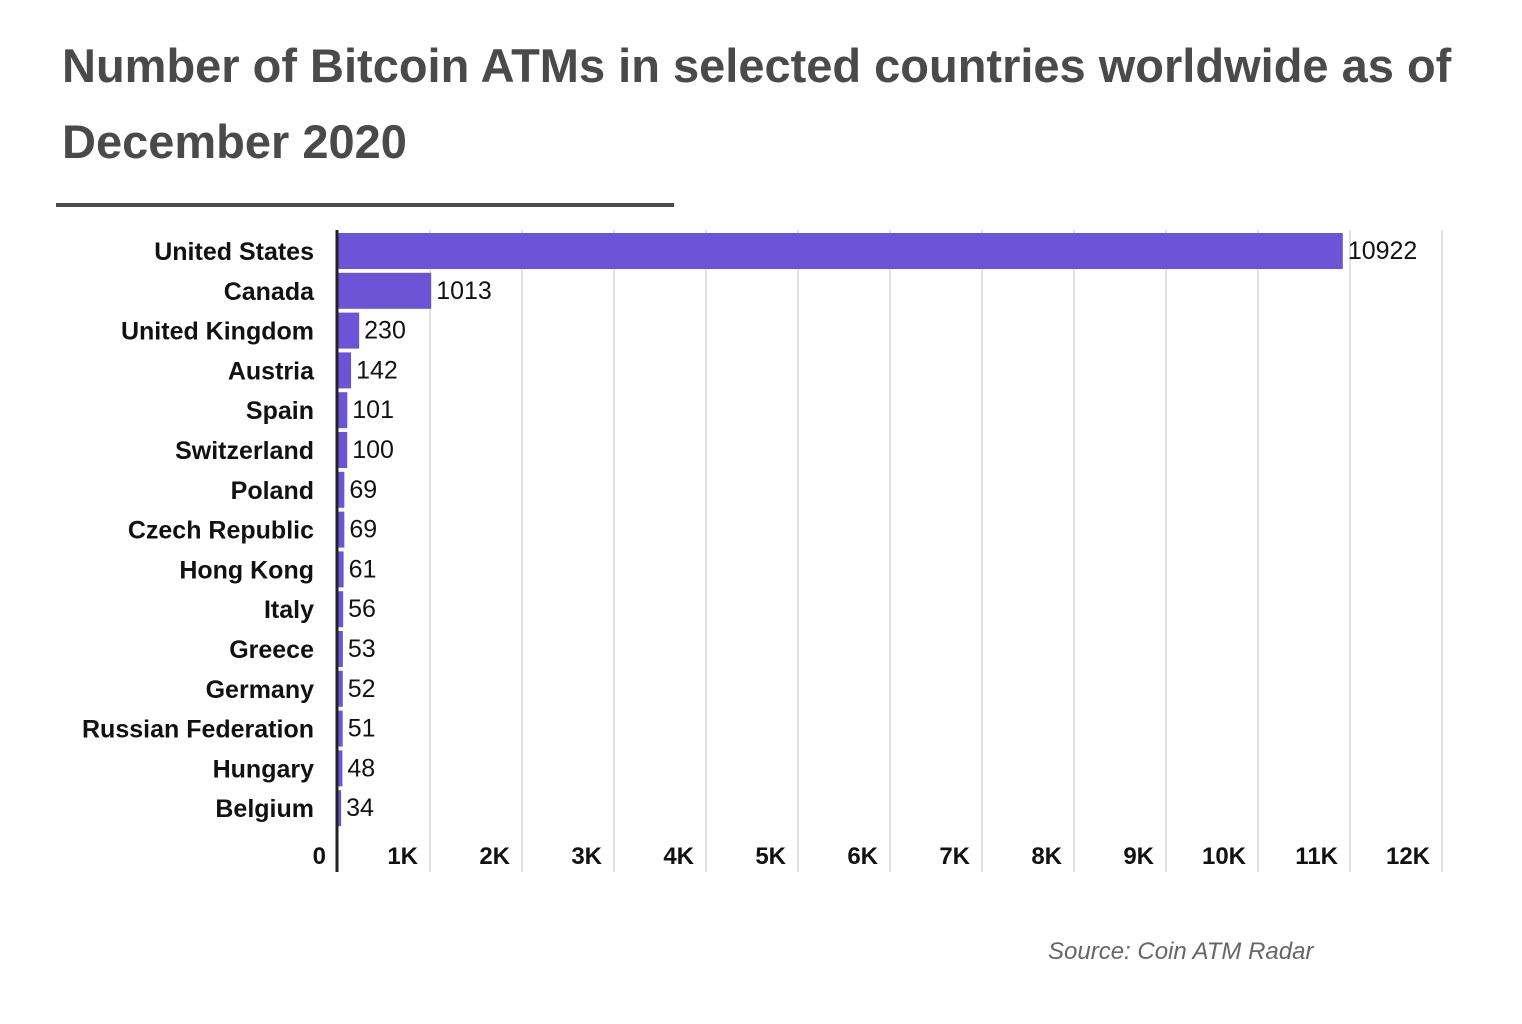 This screenshot has height=1024, width=1522. Describe the element at coordinates (954, 856) in the screenshot. I see `x-tick-label: 7K` at that location.